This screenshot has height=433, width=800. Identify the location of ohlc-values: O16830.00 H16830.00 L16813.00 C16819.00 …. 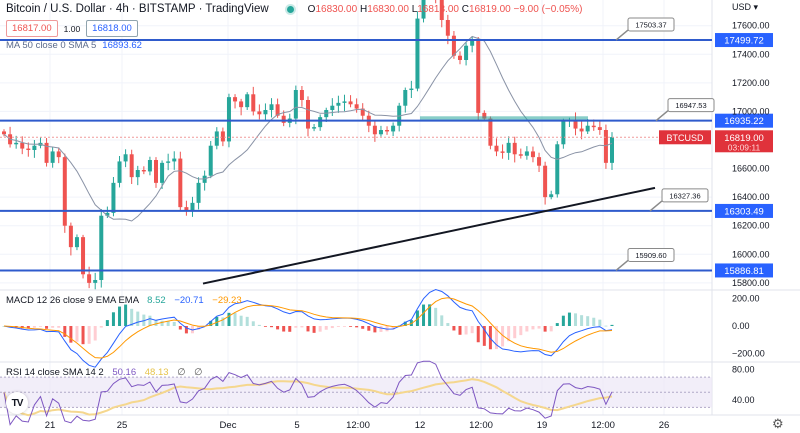
(445, 9).